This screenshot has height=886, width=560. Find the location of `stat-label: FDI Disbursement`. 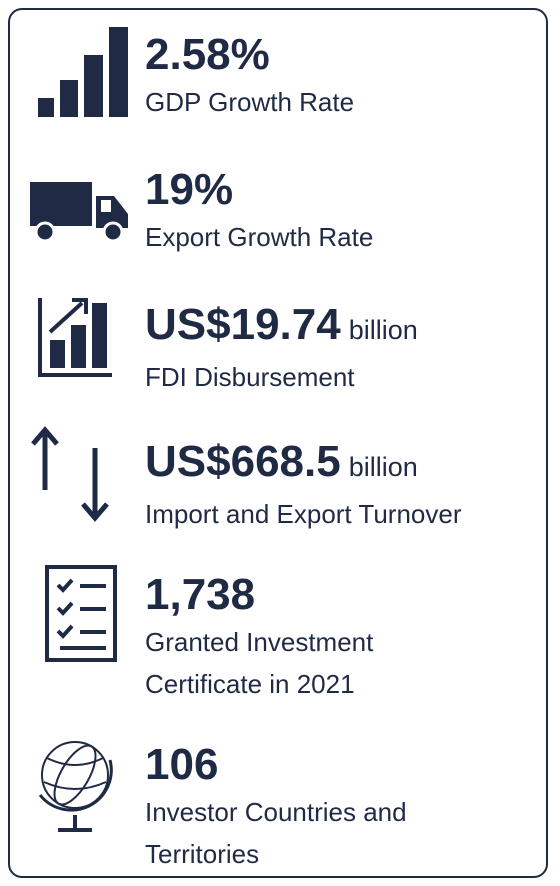

stat-label: FDI Disbursement is located at coordinates (281, 377).